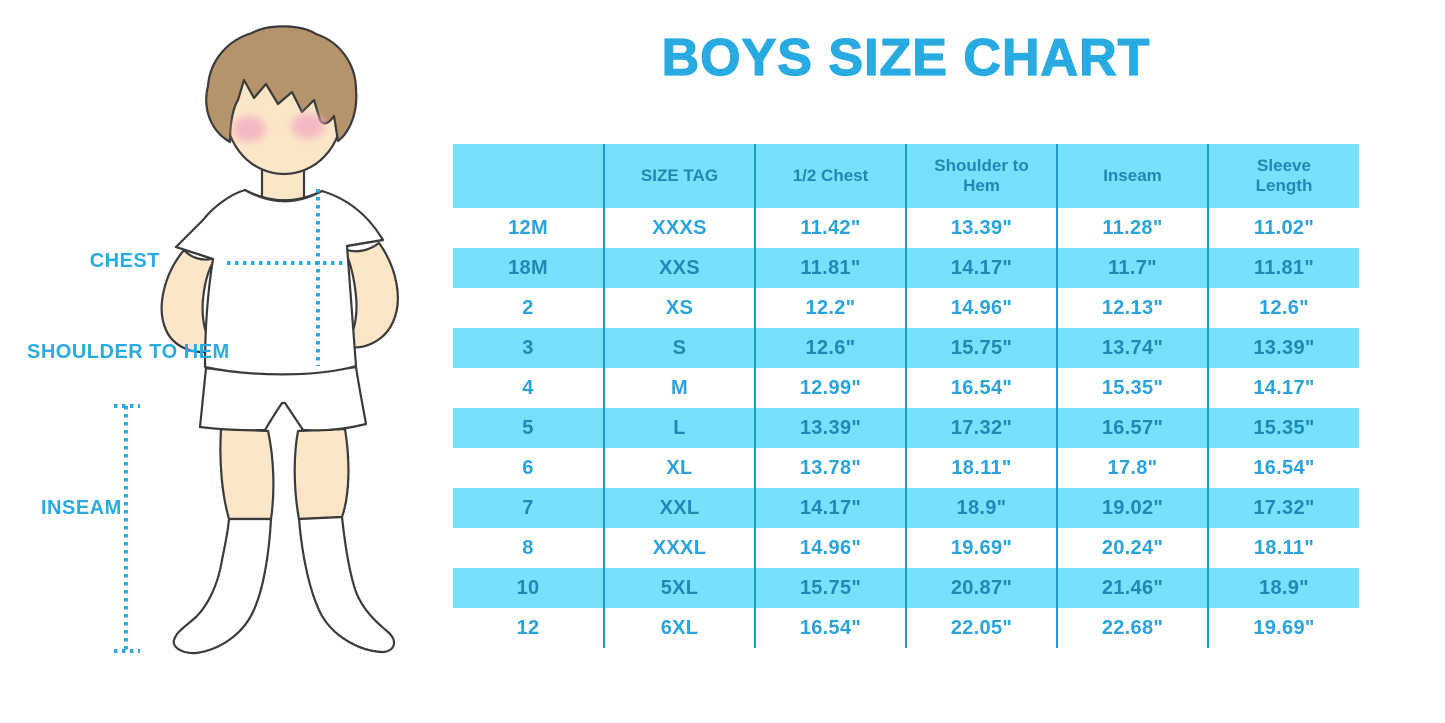 This screenshot has height=723, width=1445. I want to click on boy-cheeks, so click(278, 127).